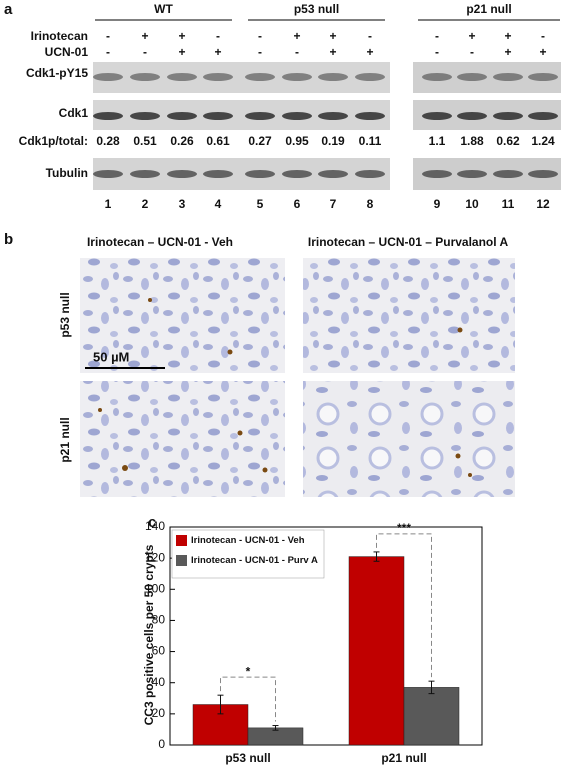 Image resolution: width=571 pixels, height=767 pixels. I want to click on panel-label: b, so click(8, 239).